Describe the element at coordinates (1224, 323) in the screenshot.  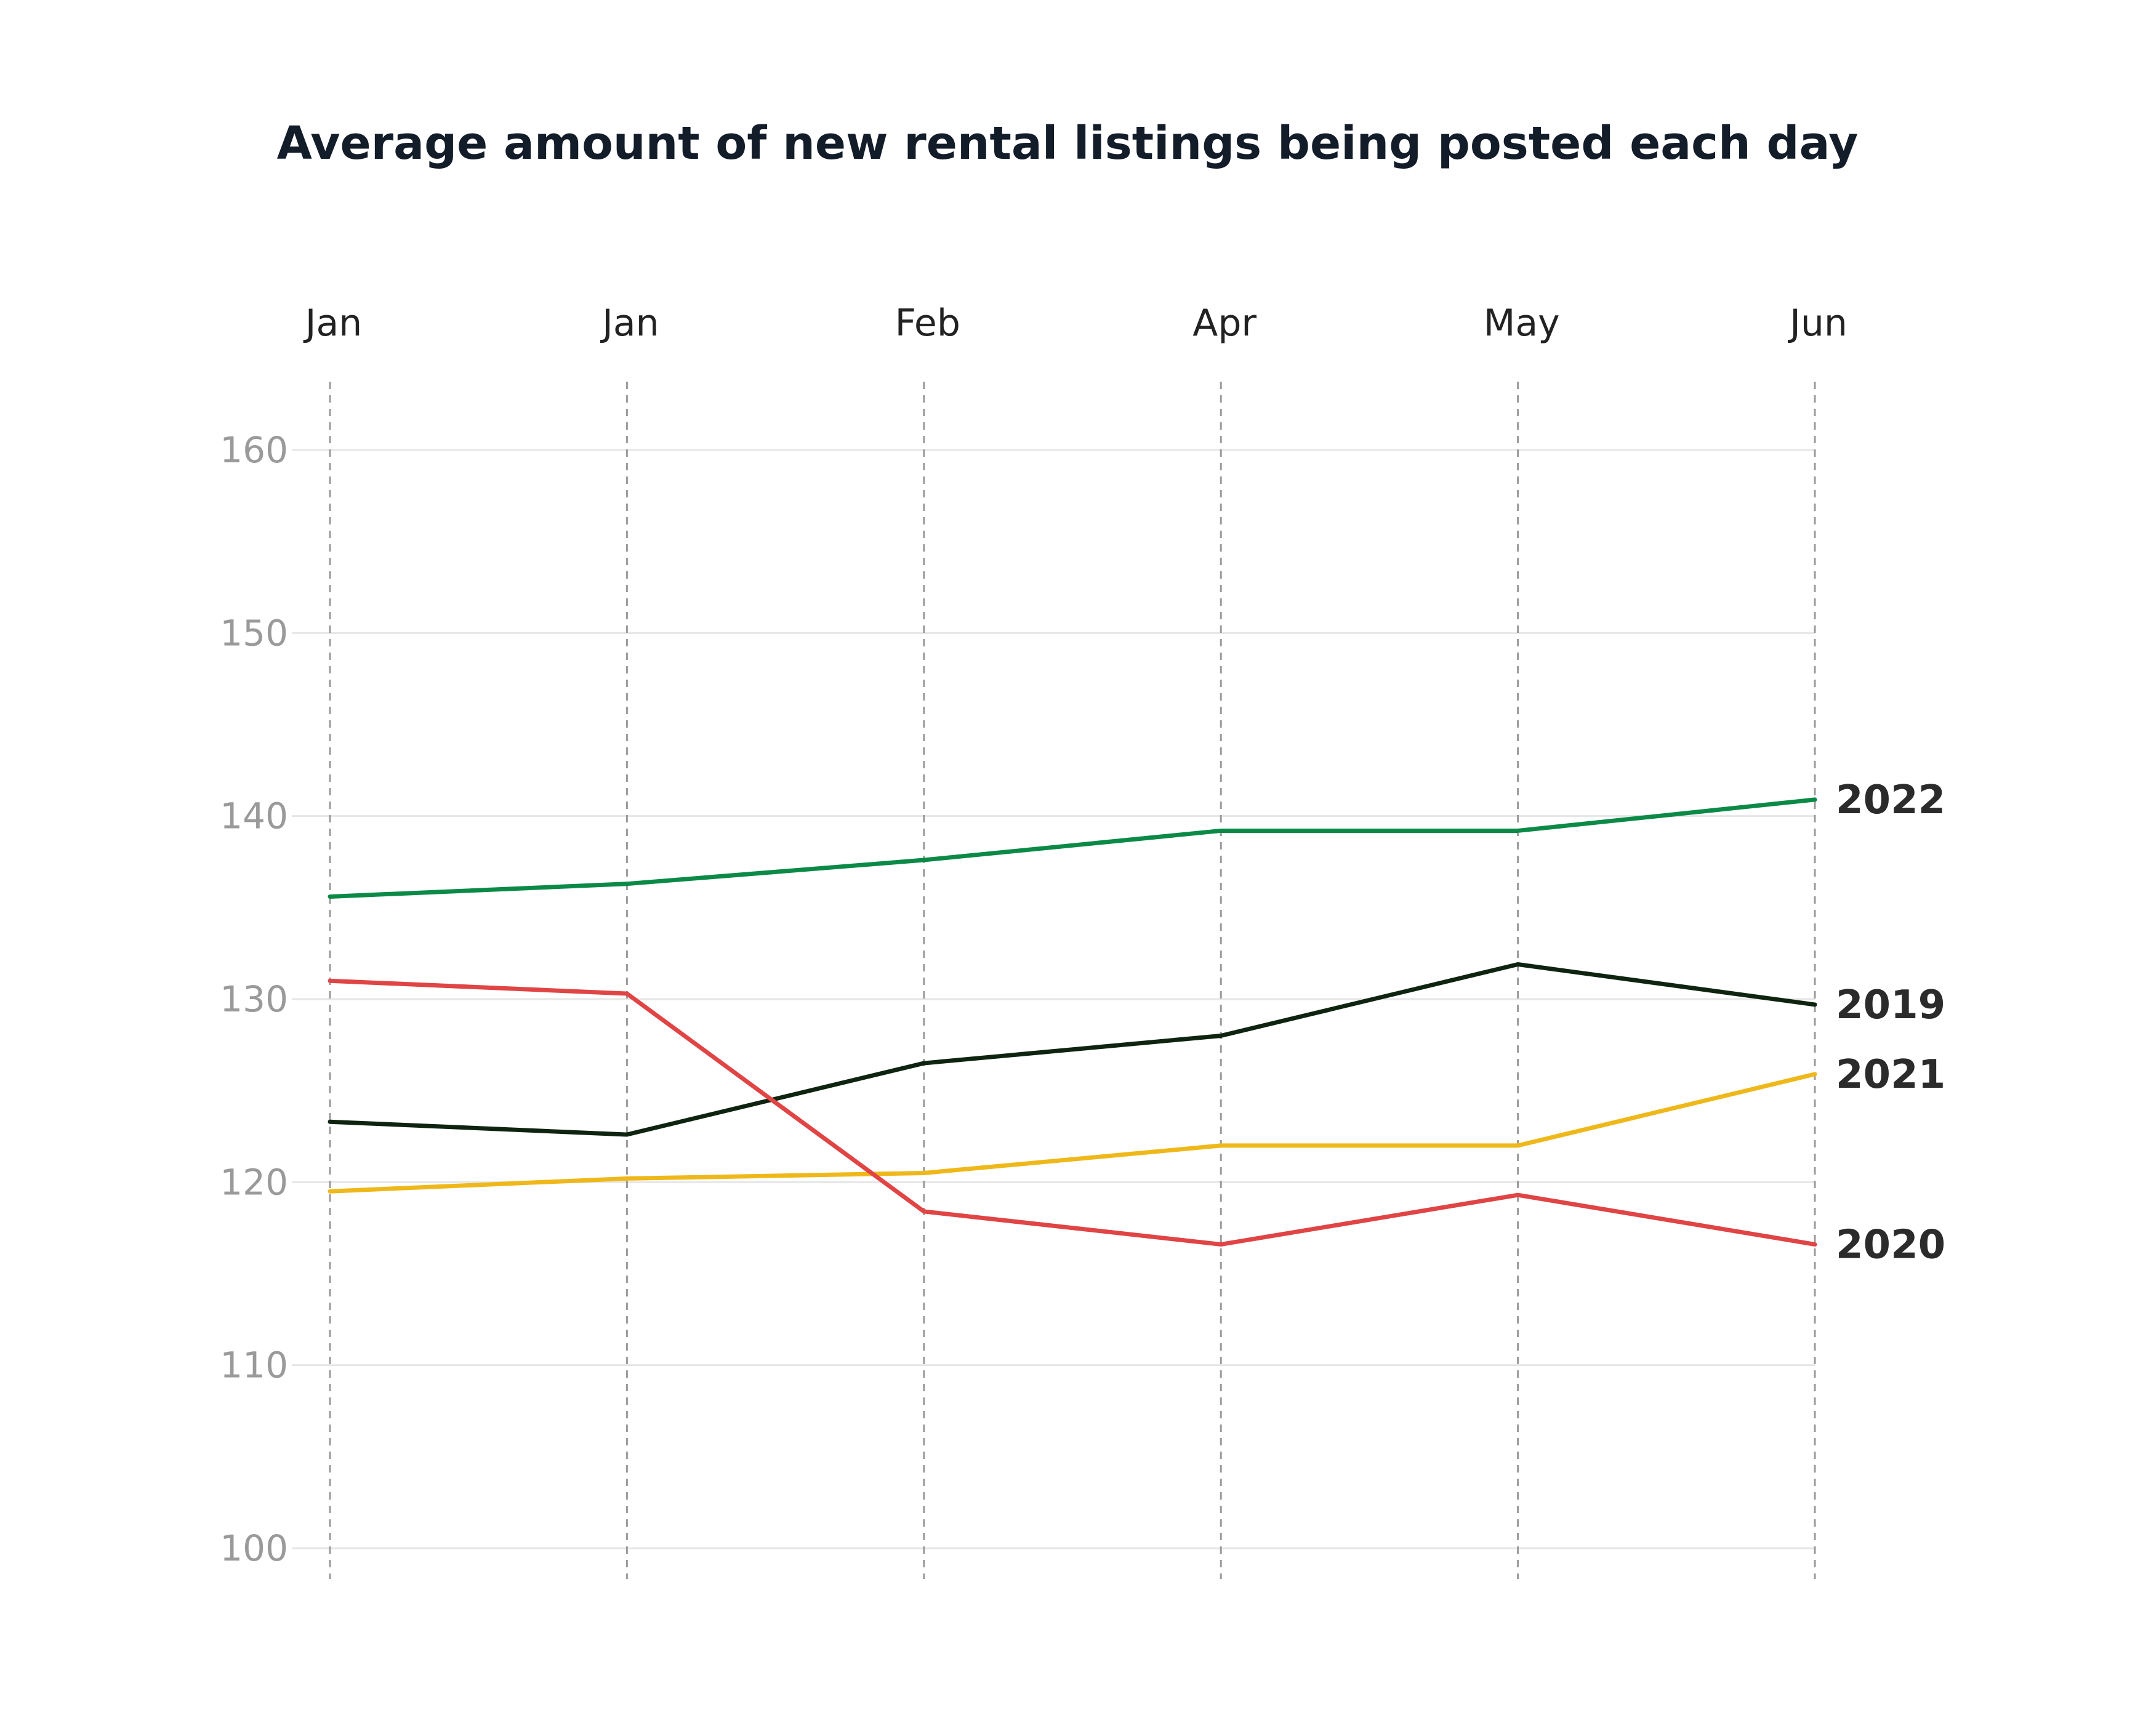
I see `x-tick-label: Apr` at that location.